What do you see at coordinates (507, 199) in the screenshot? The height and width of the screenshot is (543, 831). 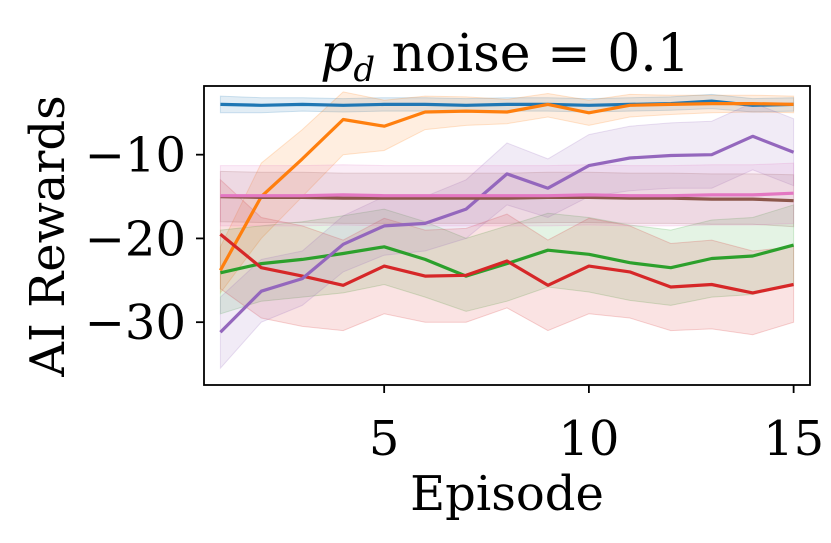 I see `series-line-brown` at bounding box center [507, 199].